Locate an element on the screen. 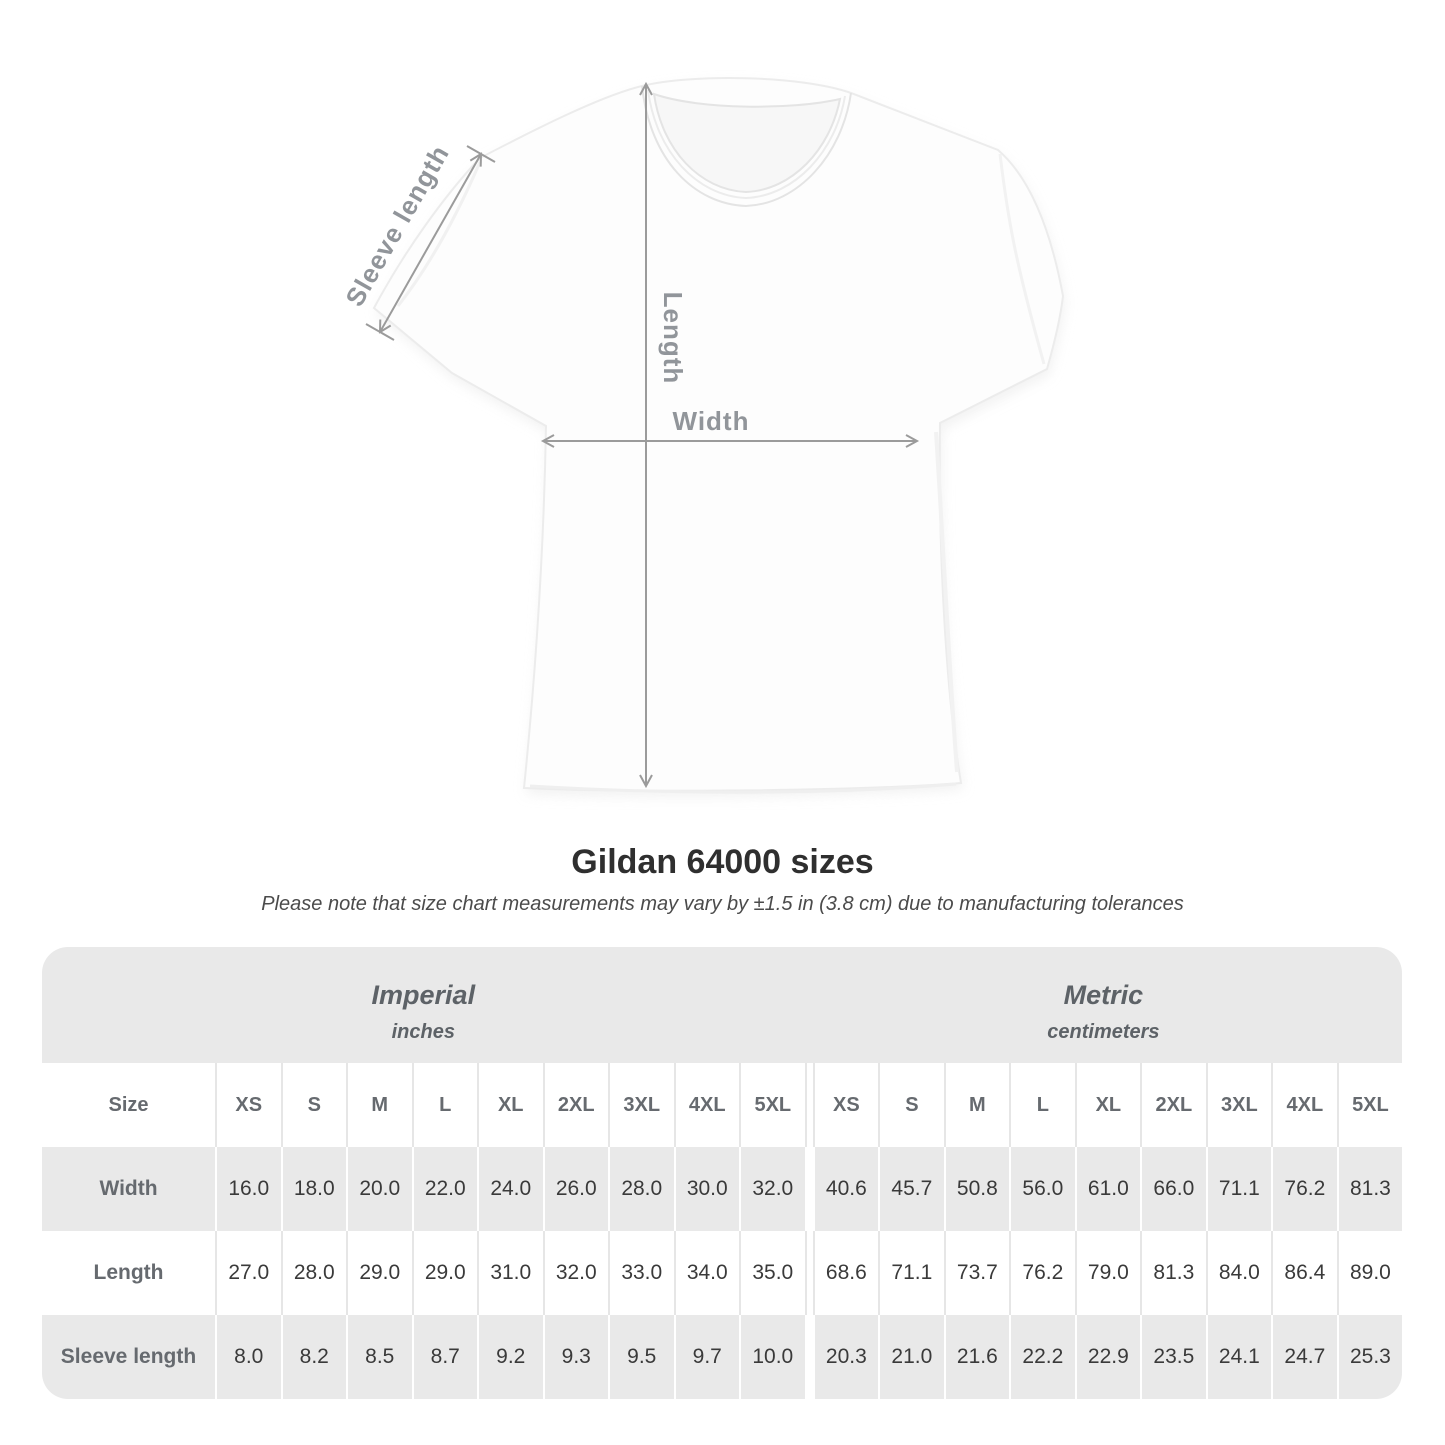 This screenshot has width=1445, height=1445. tshirt-collar-rib is located at coordinates (746, 144).